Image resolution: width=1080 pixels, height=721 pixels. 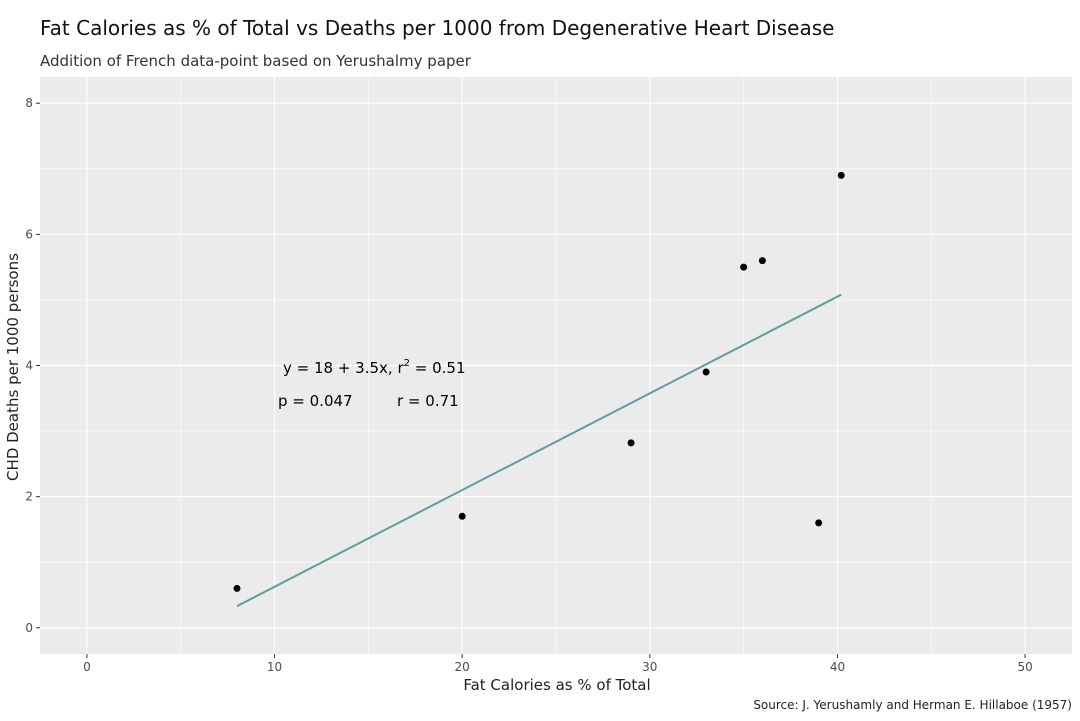 What do you see at coordinates (29, 234) in the screenshot?
I see `y-tick-label: 6` at bounding box center [29, 234].